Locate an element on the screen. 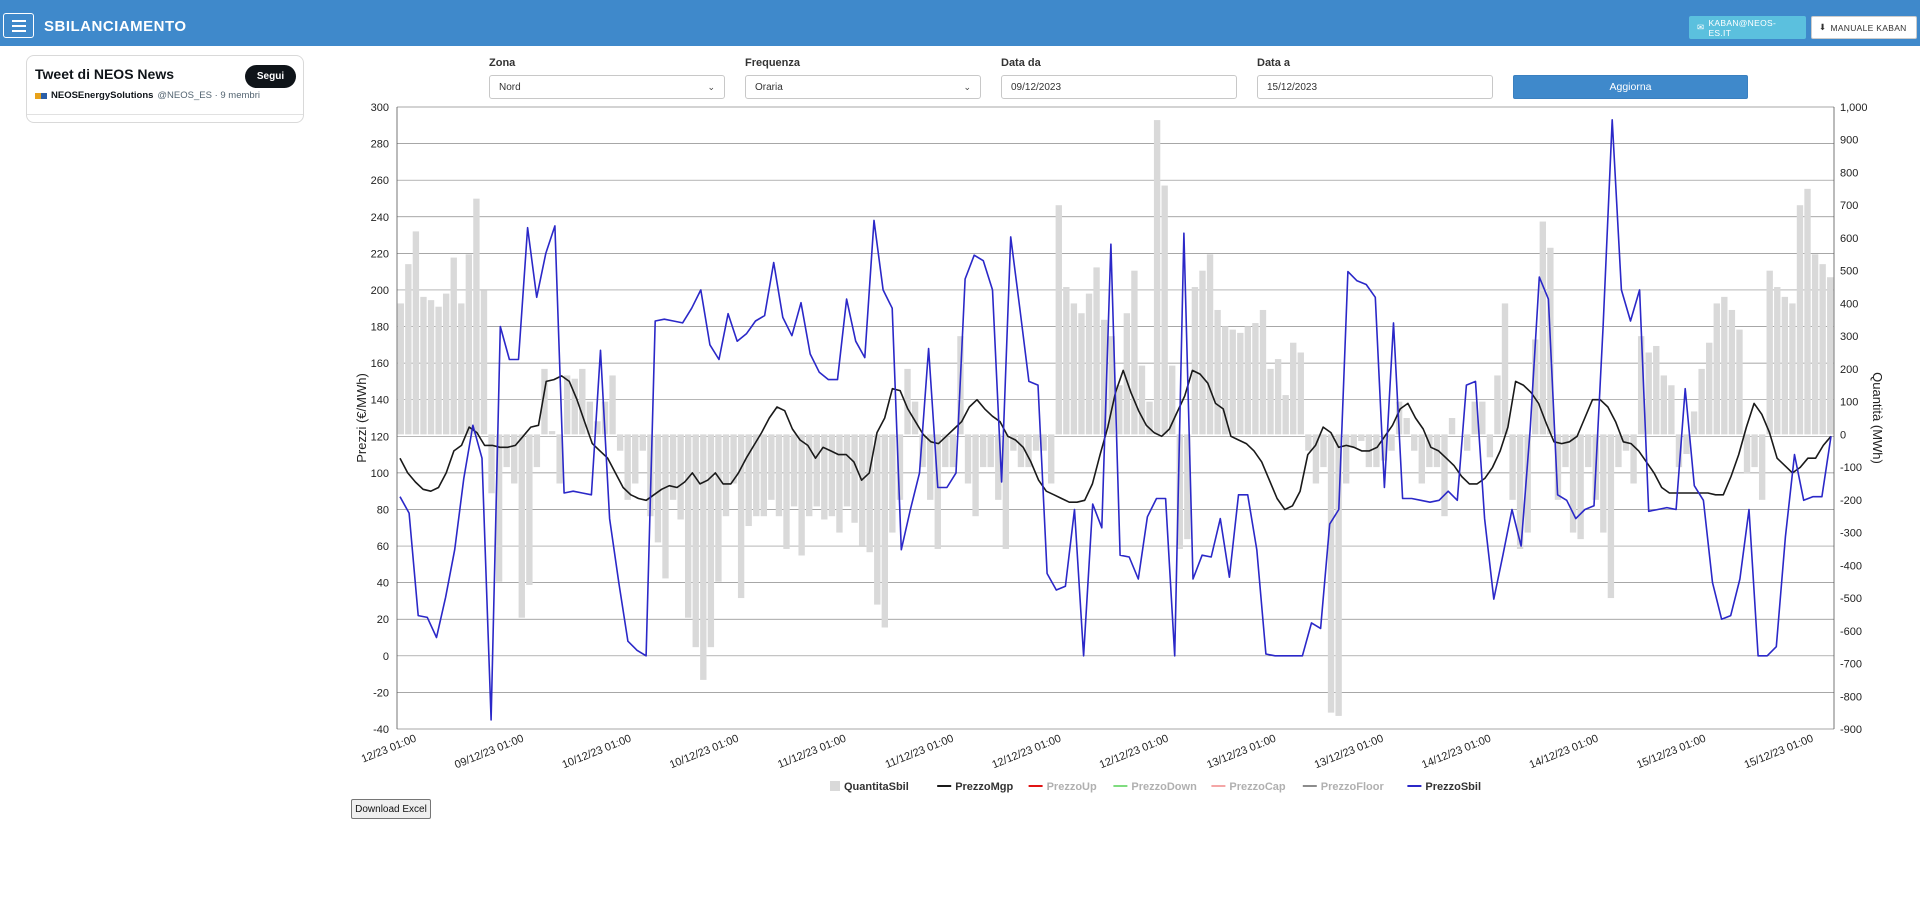 The height and width of the screenshot is (900, 1920). frequenza-select: Oraria ⌄ is located at coordinates (863, 87).